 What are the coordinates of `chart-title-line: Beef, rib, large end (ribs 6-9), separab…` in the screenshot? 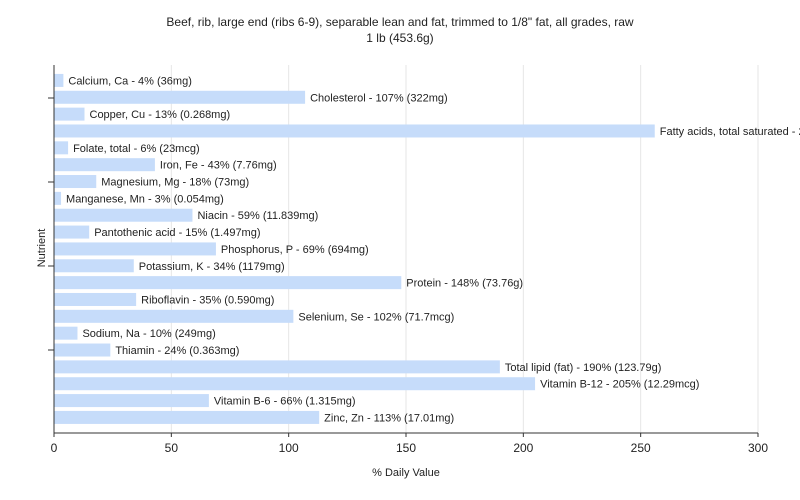 It's located at (400, 22).